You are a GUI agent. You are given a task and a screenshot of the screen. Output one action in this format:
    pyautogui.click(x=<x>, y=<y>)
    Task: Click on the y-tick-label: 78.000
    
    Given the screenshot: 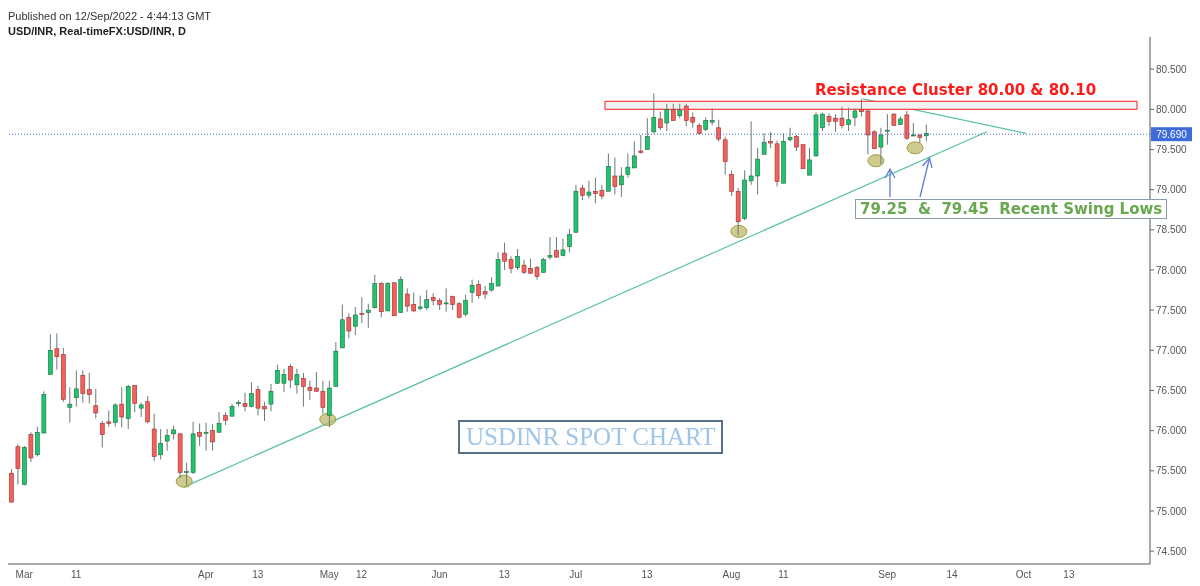 What is the action you would take?
    pyautogui.click(x=1172, y=270)
    